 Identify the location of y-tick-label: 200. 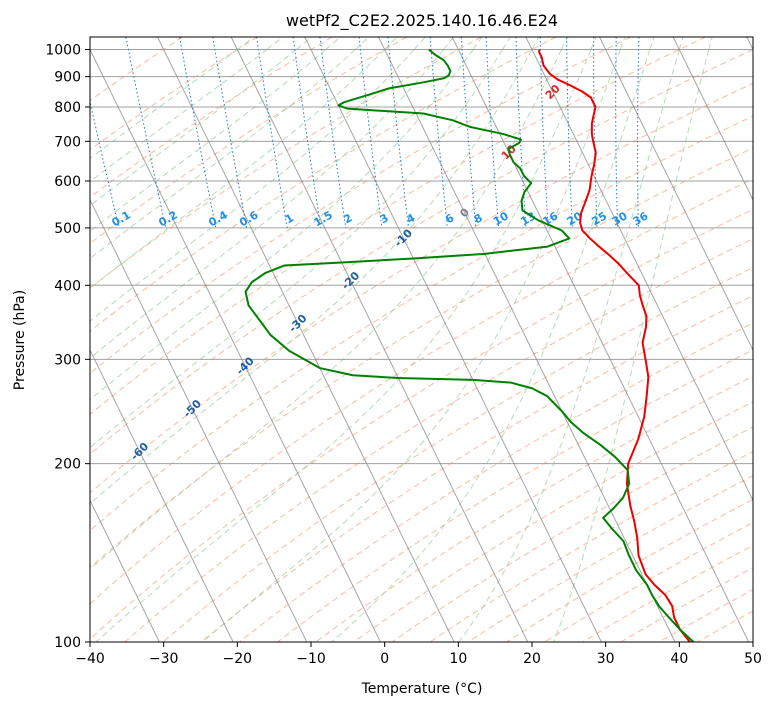
(67, 465).